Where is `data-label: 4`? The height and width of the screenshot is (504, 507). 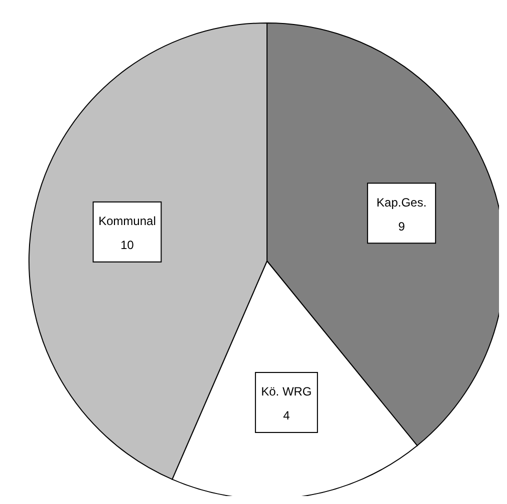 data-label: 4 is located at coordinates (286, 415).